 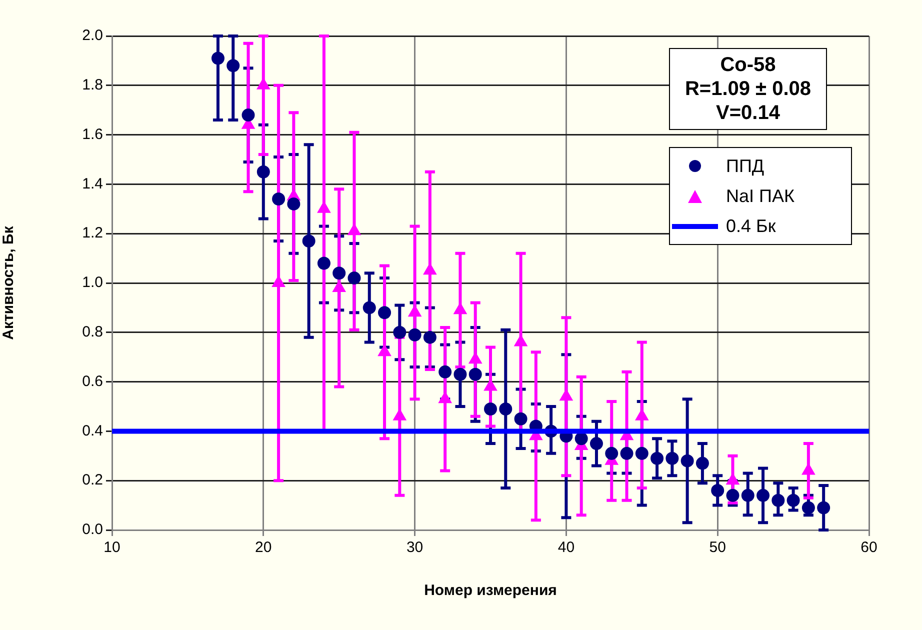 What do you see at coordinates (748, 89) in the screenshot?
I see `annotation: Co-58 R=1.09 ± 0.08 V=0.14` at bounding box center [748, 89].